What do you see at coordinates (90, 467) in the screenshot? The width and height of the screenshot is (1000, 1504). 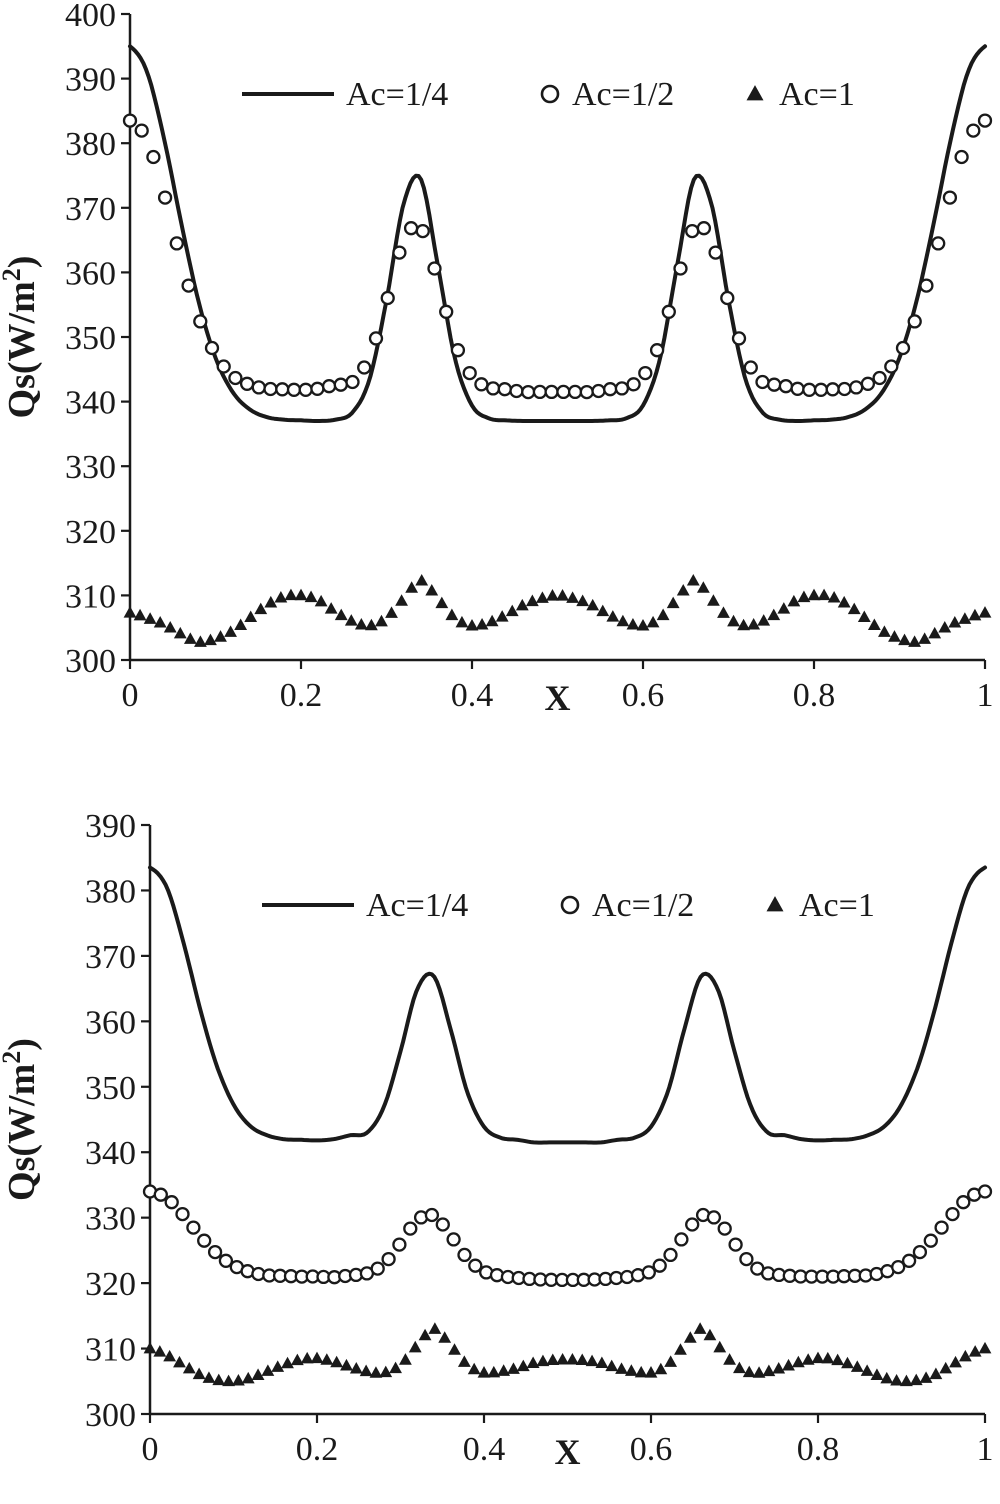 I see `y-tick-label: 330` at bounding box center [90, 467].